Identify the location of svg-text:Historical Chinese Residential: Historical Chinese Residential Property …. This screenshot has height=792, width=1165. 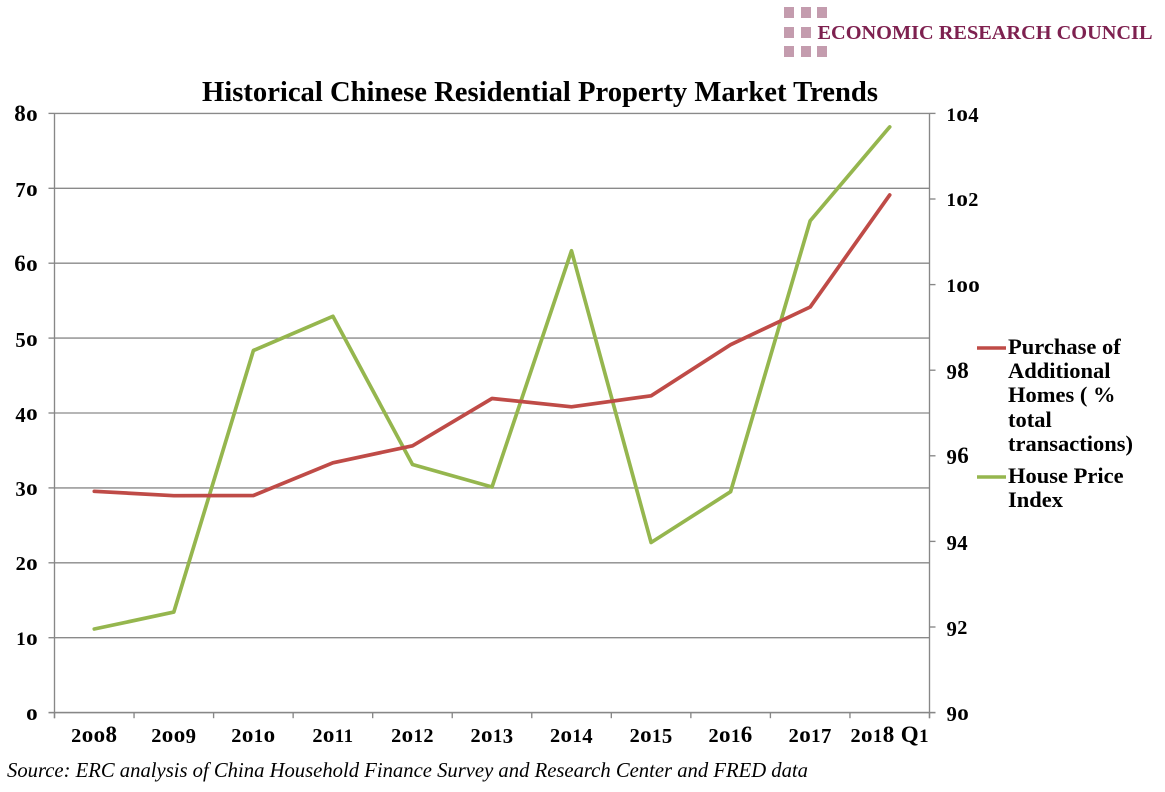
(540, 92).